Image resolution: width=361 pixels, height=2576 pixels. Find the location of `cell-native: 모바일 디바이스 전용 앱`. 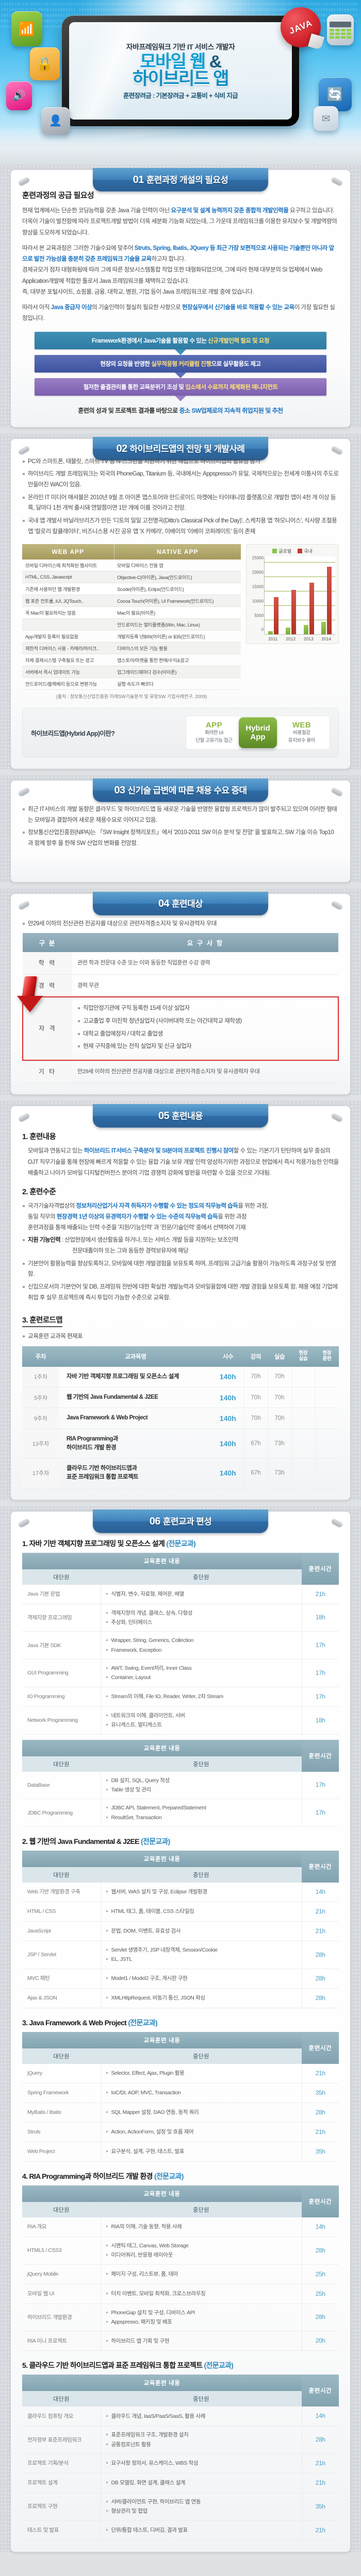

cell-native: 모바일 디바이스 전용 앱 is located at coordinates (177, 566).